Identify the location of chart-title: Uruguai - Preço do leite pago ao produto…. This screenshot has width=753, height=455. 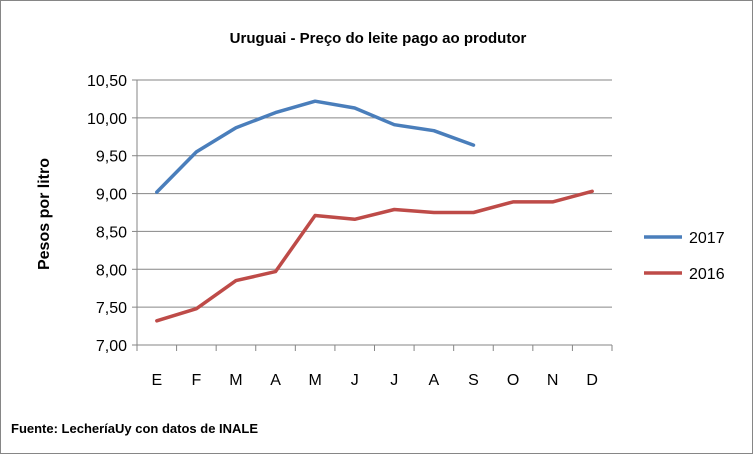
(378, 38).